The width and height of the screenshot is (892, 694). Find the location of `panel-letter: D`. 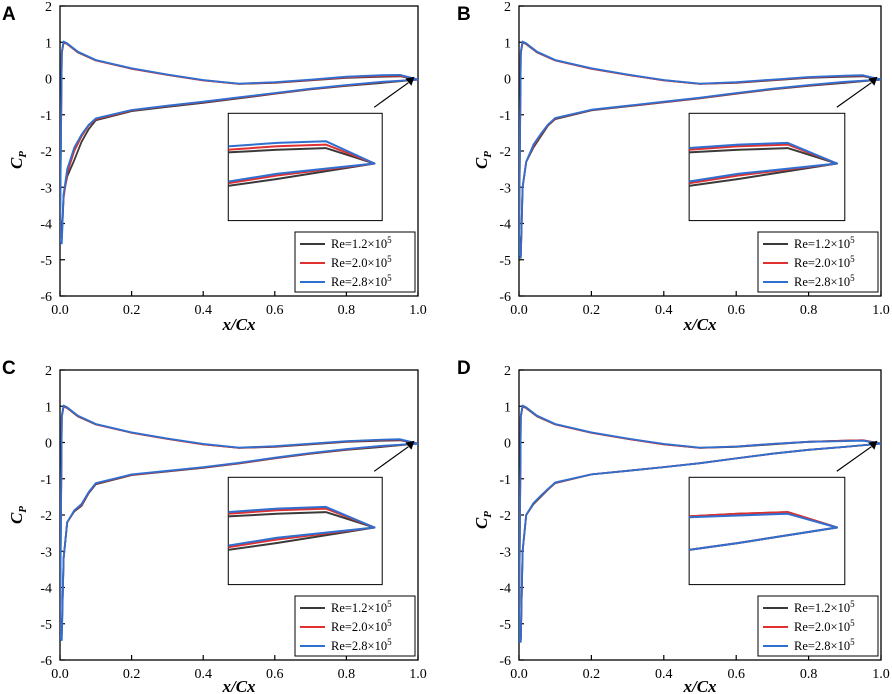

panel-letter: D is located at coordinates (464, 368).